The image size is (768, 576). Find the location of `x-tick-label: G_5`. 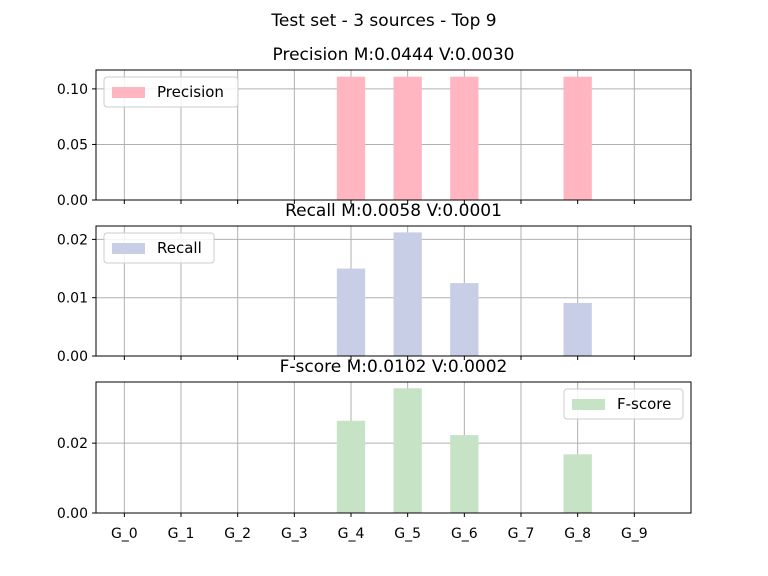

x-tick-label: G_5 is located at coordinates (407, 534).